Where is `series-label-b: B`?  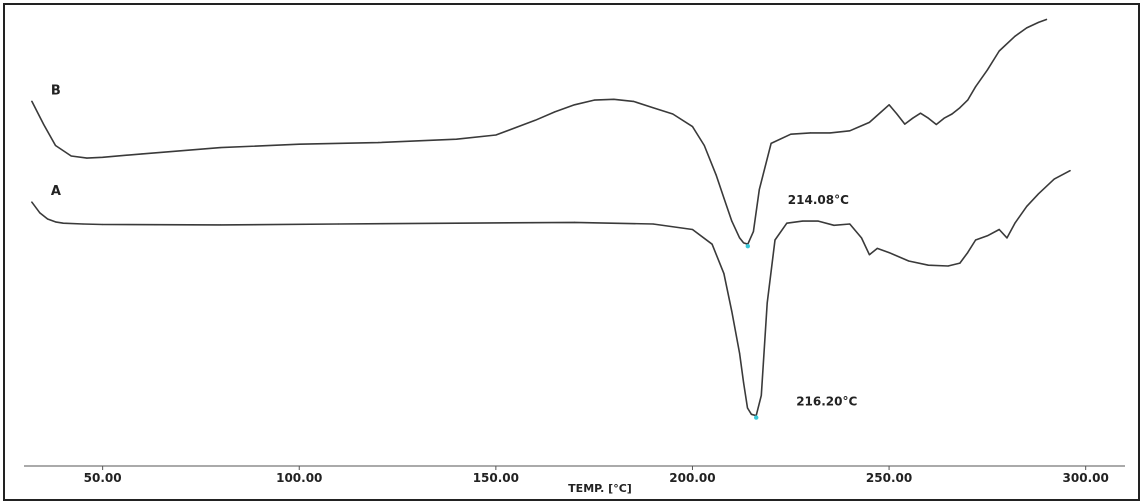
series-label-b: B is located at coordinates (56, 90).